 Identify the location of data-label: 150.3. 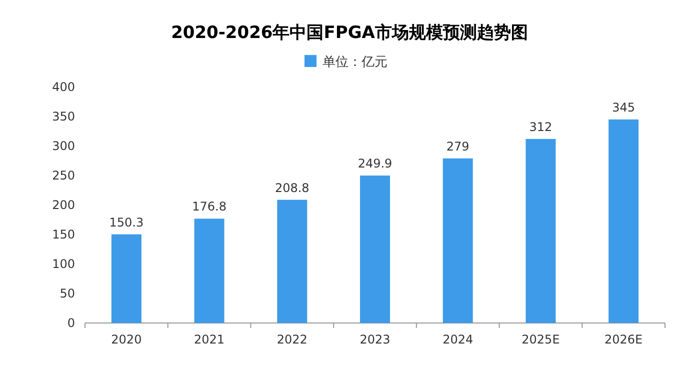
(126, 222).